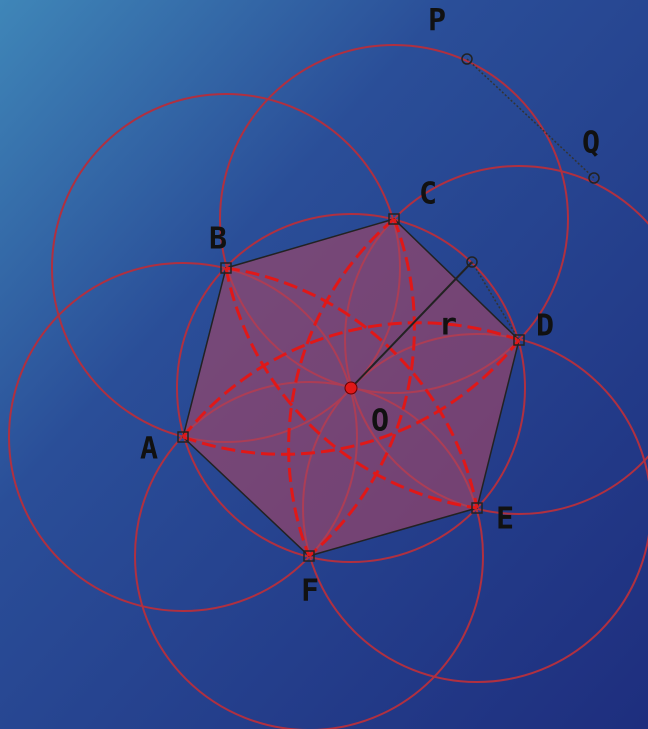 The height and width of the screenshot is (729, 648). Describe the element at coordinates (448, 325) in the screenshot. I see `label: r` at that location.